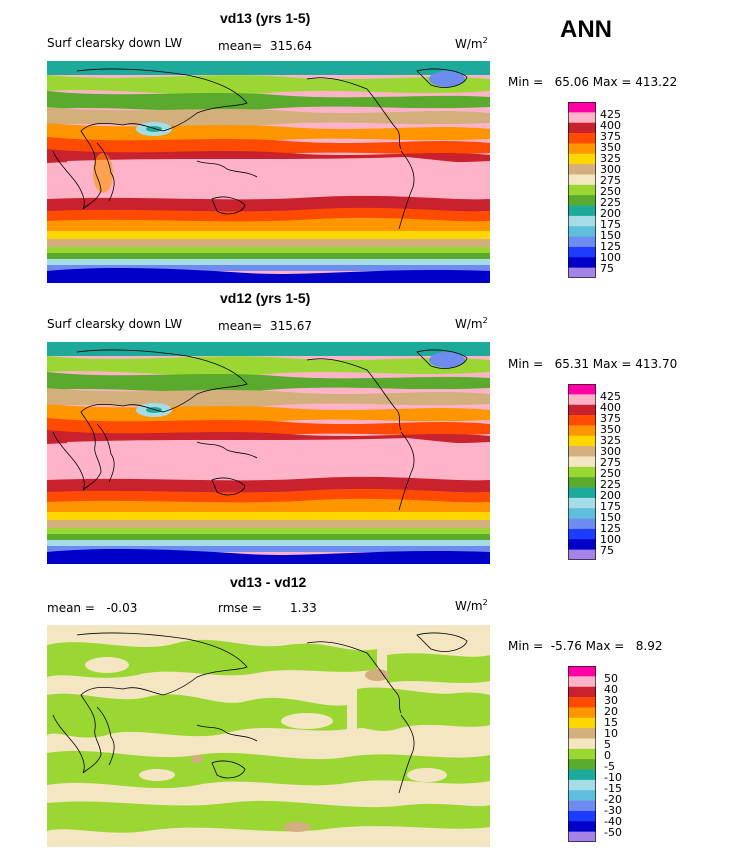  Describe the element at coordinates (613, 832) in the screenshot. I see `cb-label: -50` at that location.